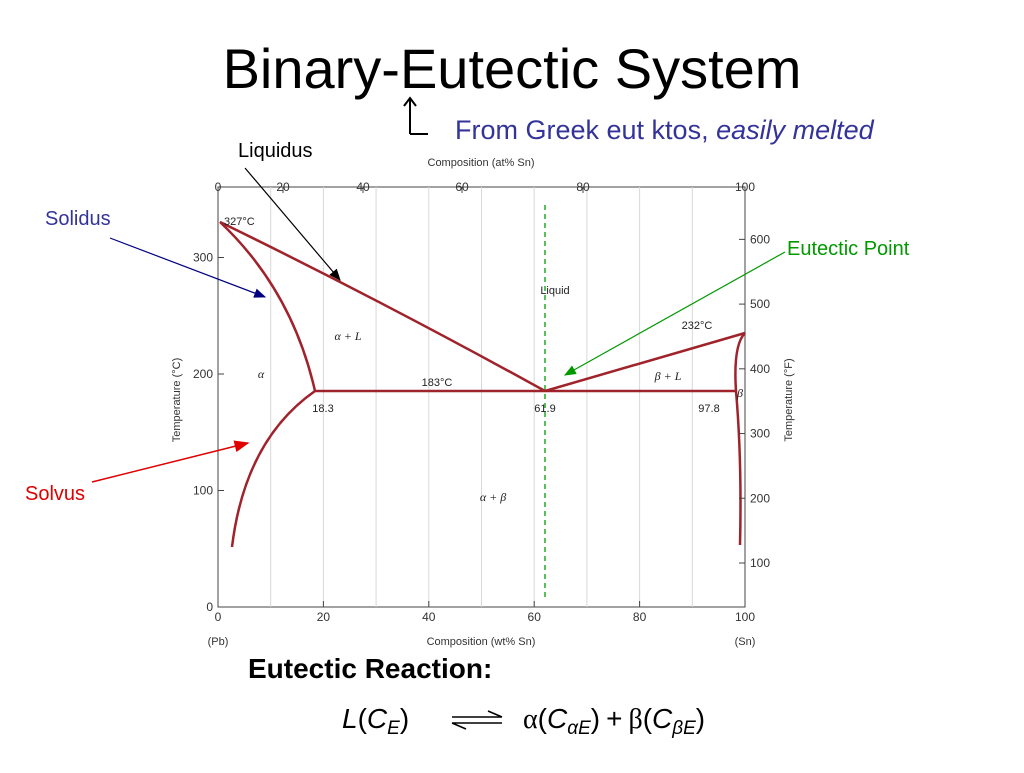 The width and height of the screenshot is (1024, 773). Describe the element at coordinates (275, 151) in the screenshot. I see `liquidus-label: Liquidus` at that location.